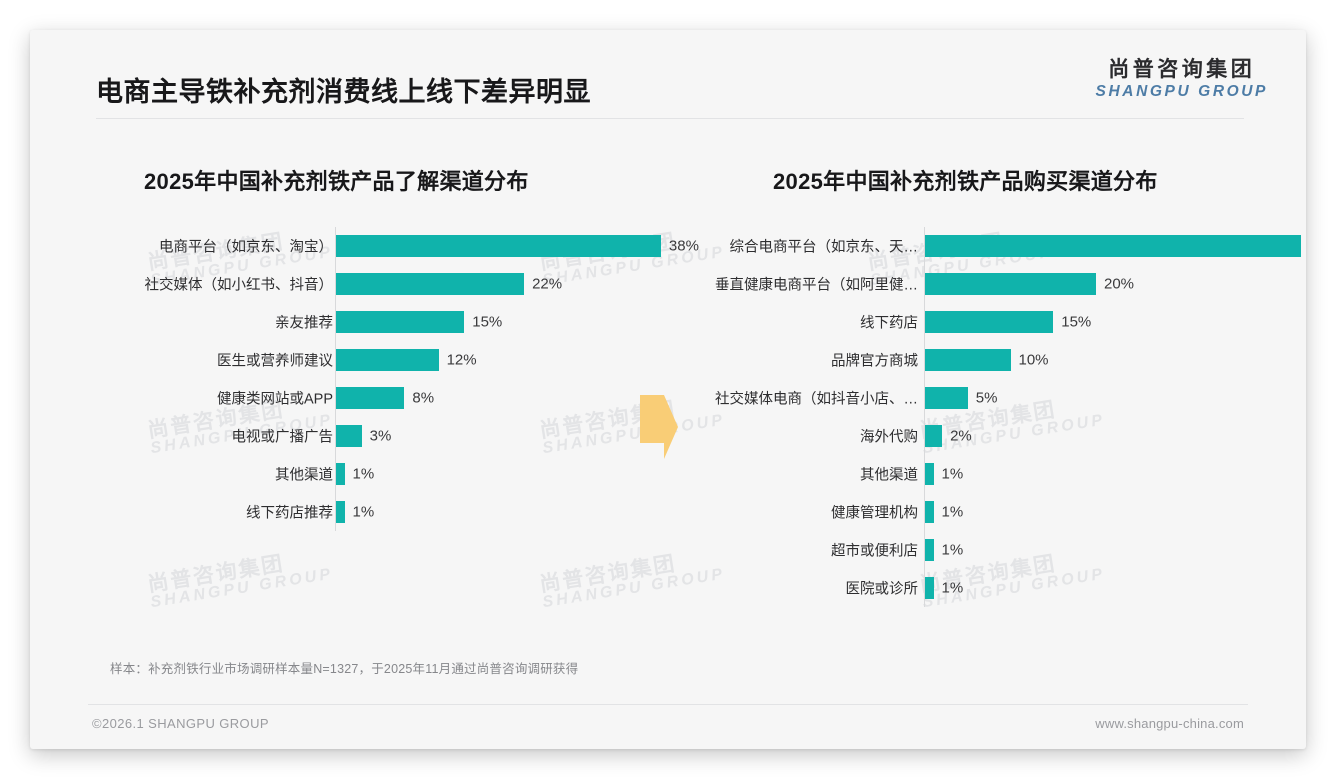 This screenshot has height=780, width=1340. Describe the element at coordinates (874, 551) in the screenshot. I see `bar-category-label: 超市或便利店` at that location.